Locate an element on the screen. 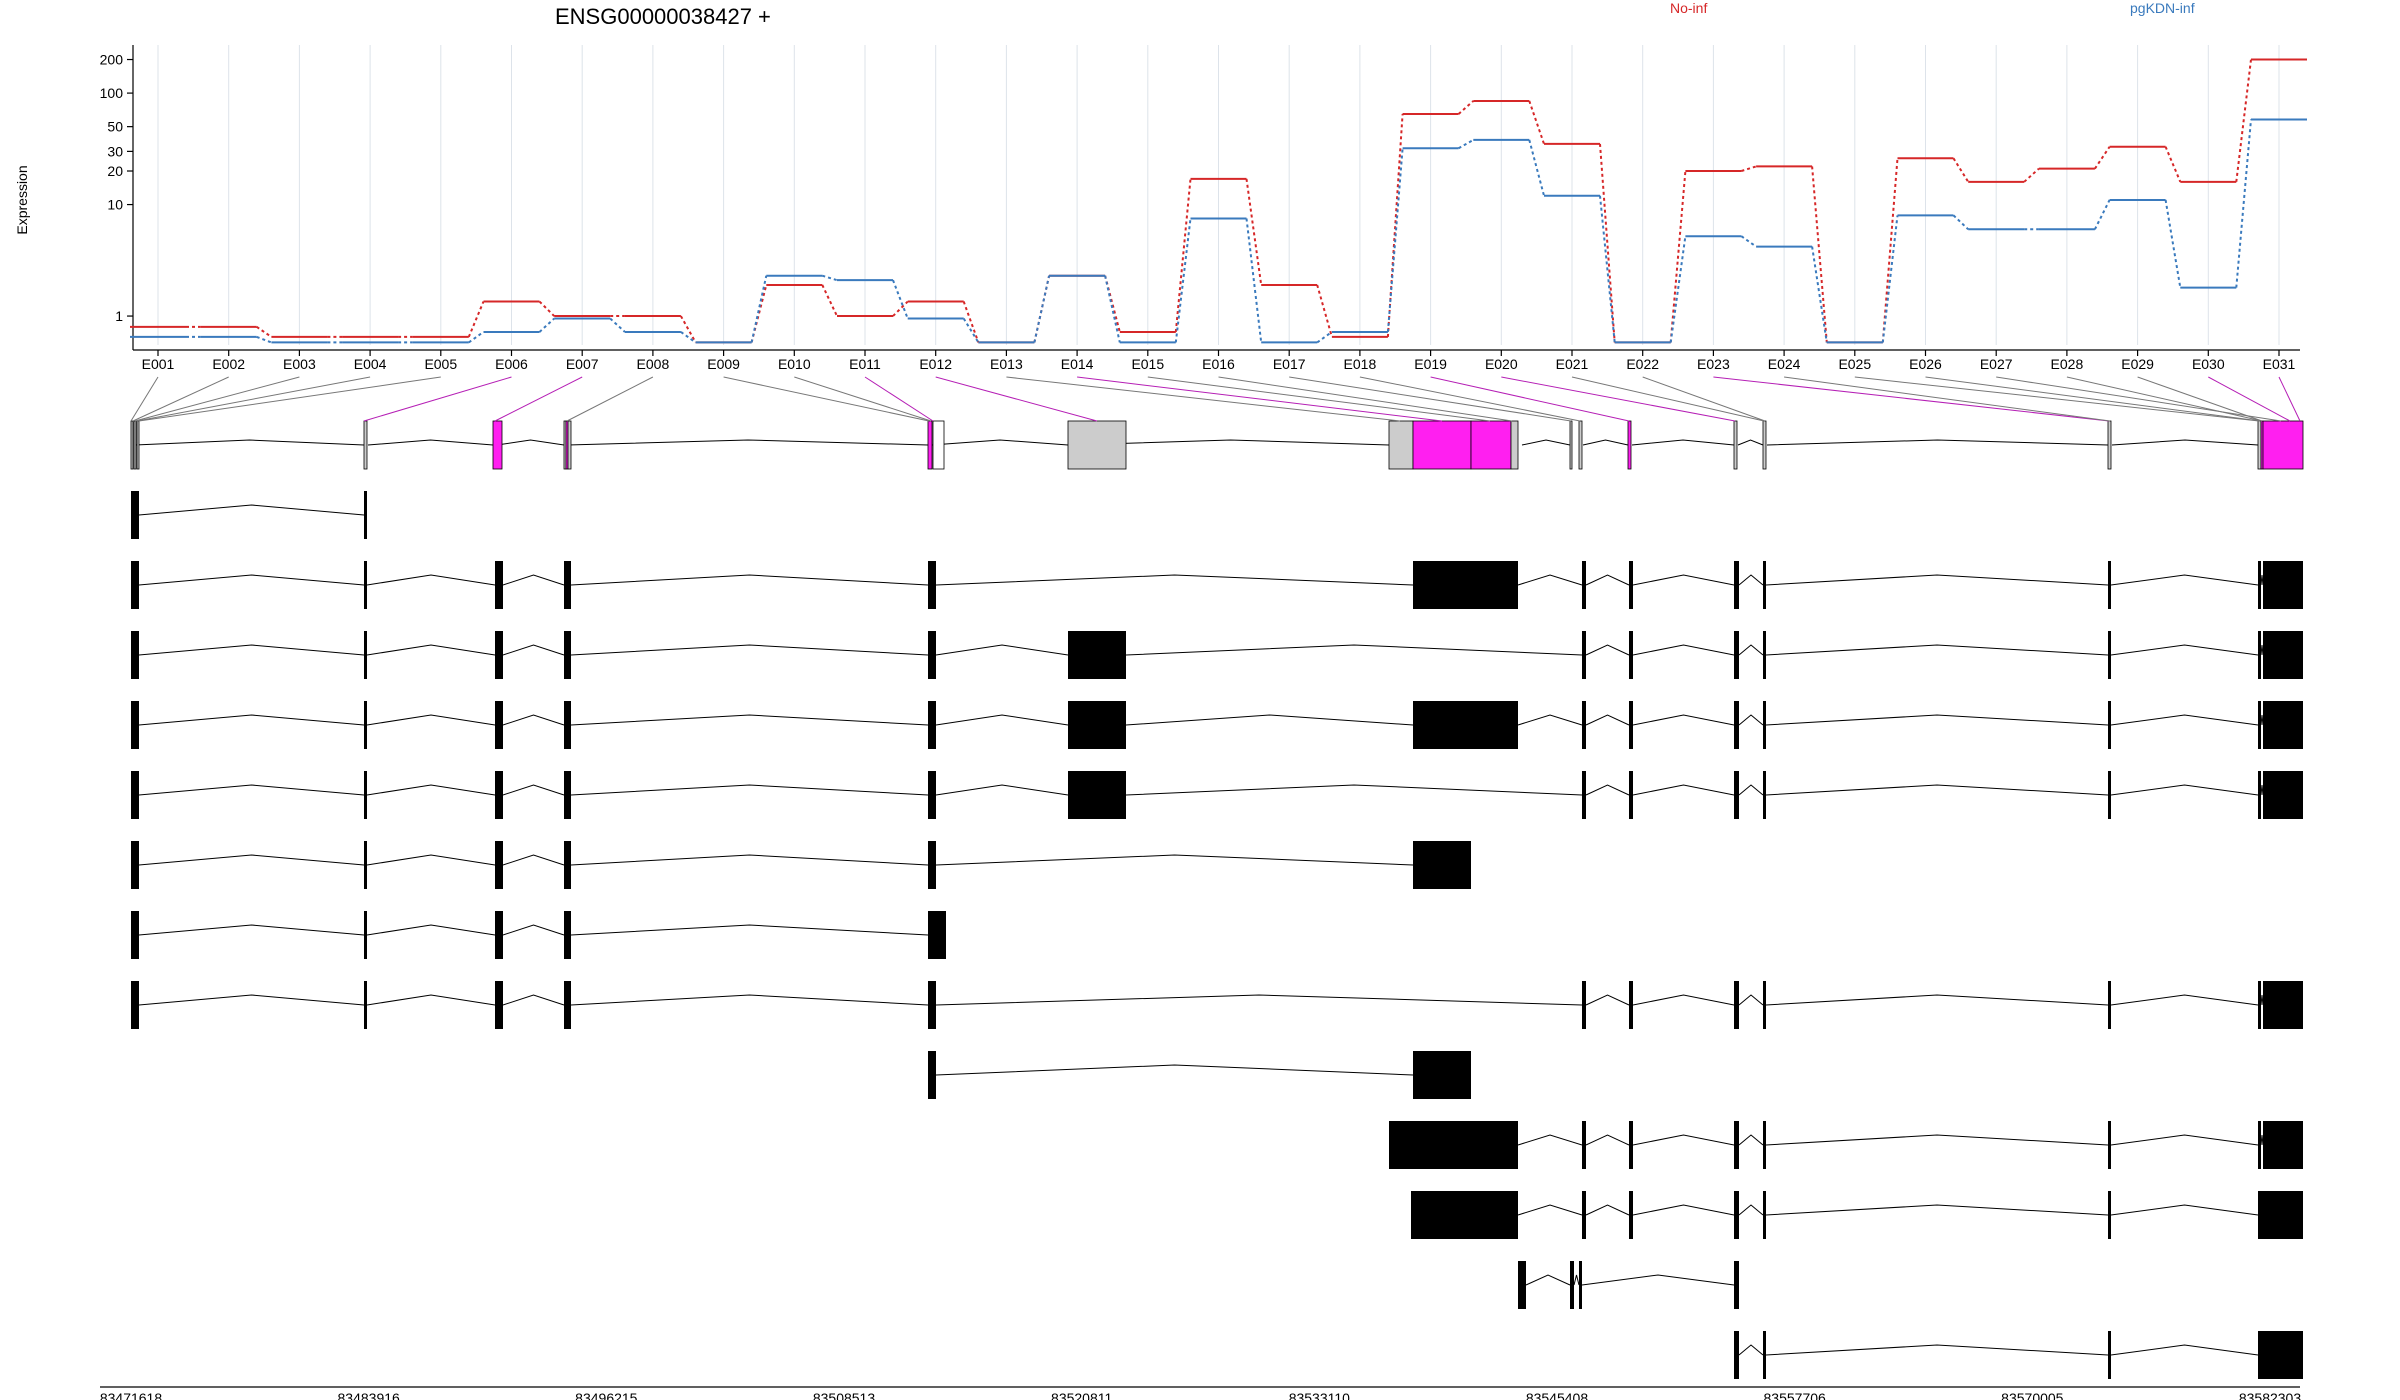 This screenshot has width=2400, height=1400. genomic-tick-label: 83471618 is located at coordinates (131, 1395).